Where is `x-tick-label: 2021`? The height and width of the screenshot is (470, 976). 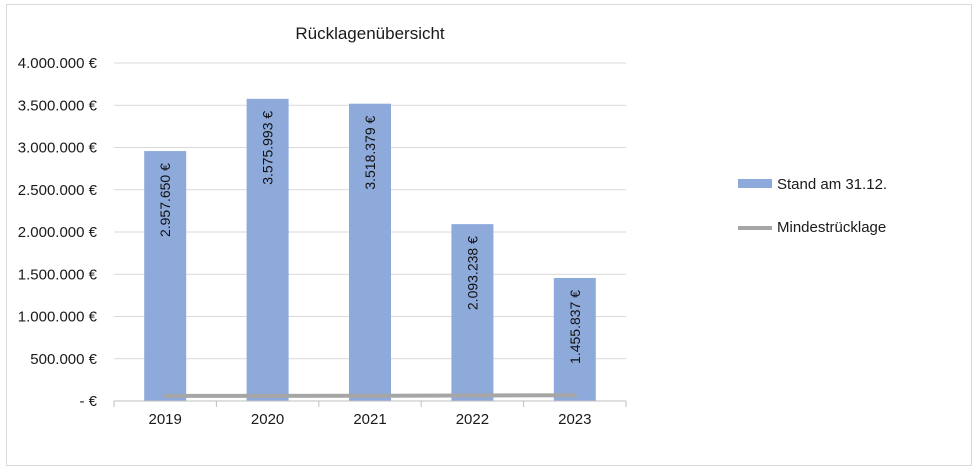
x-tick-label: 2021 is located at coordinates (369, 419).